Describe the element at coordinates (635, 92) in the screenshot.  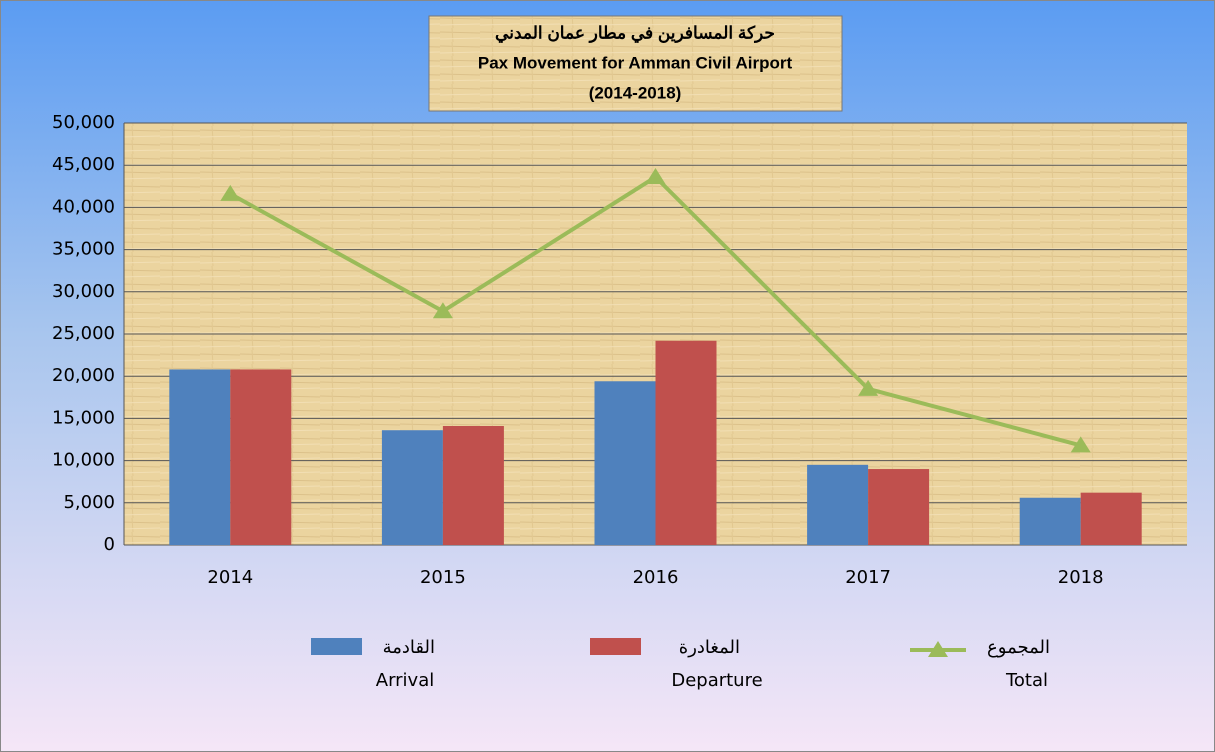
I see `chart-title: (2014-2018)` at that location.